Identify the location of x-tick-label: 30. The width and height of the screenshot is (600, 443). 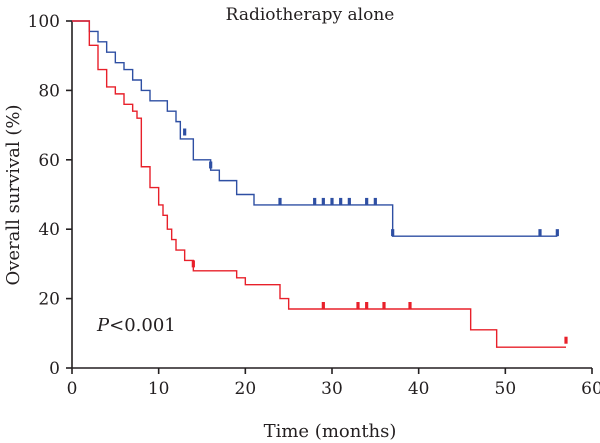
(332, 389).